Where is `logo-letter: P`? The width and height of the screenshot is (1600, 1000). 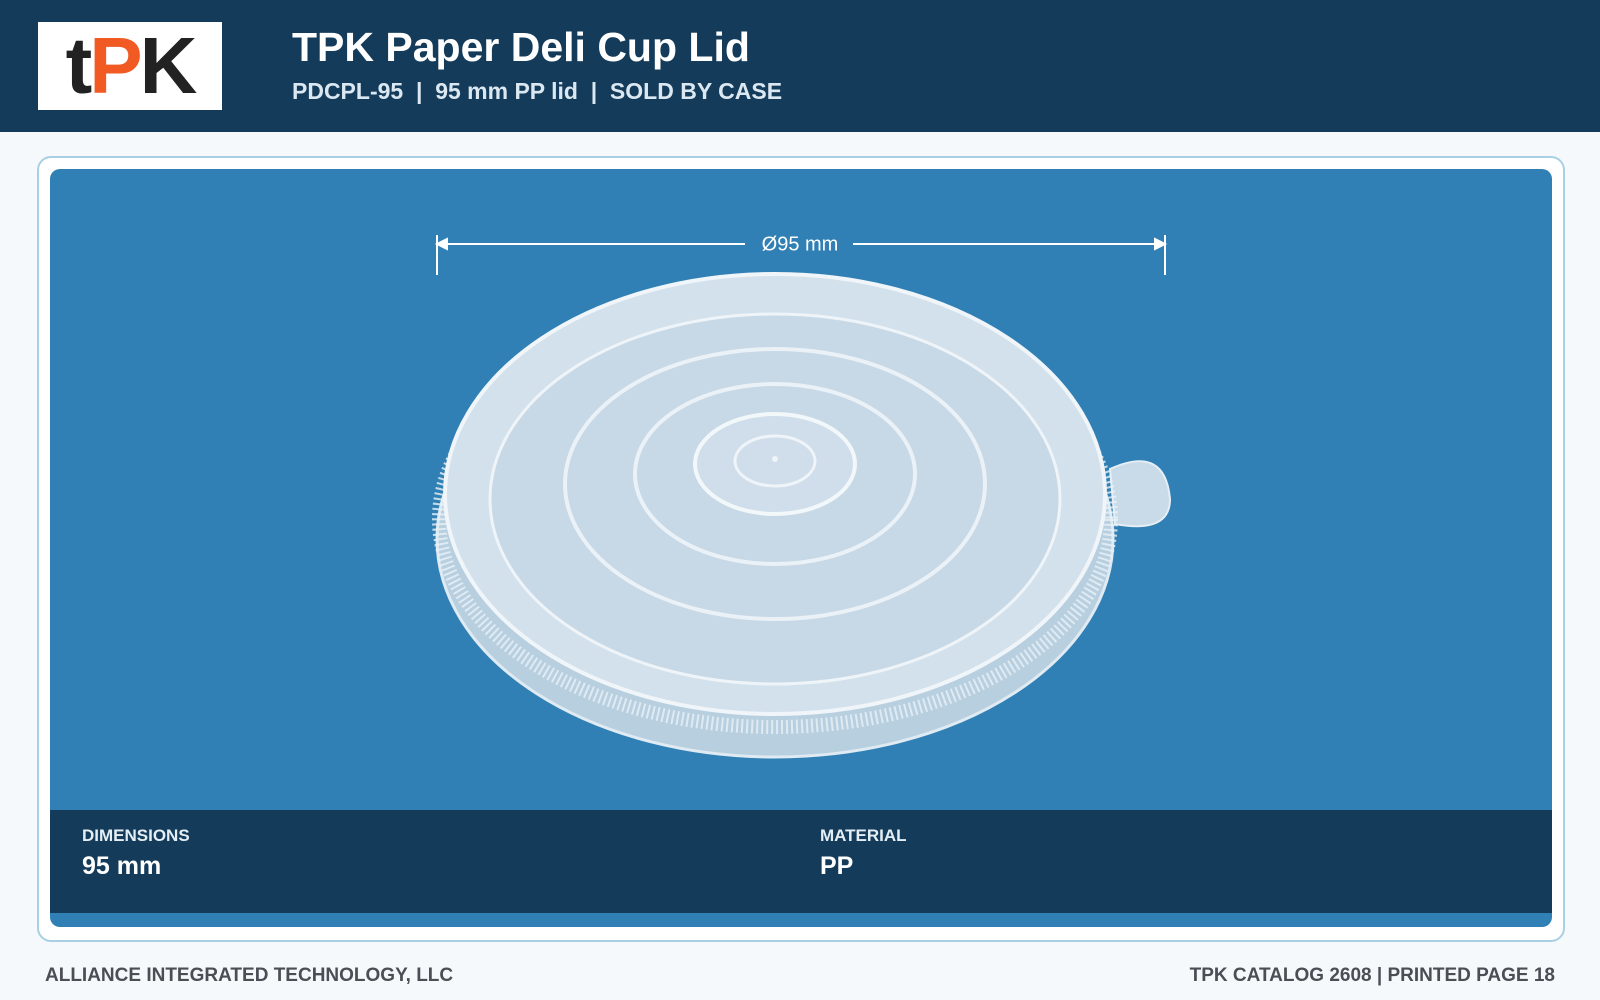 logo-letter: P is located at coordinates (115, 65).